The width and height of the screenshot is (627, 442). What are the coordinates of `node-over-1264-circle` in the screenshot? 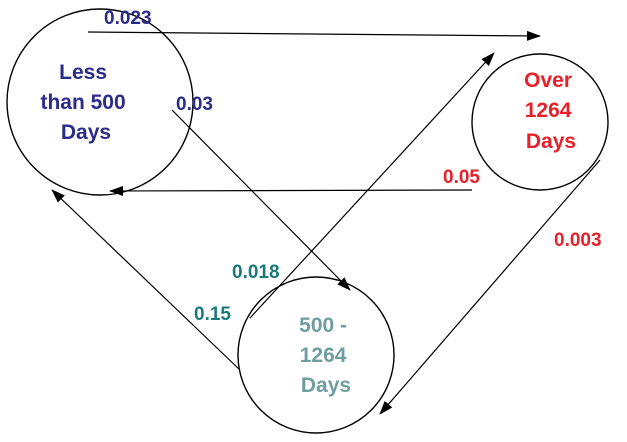 It's located at (540, 122).